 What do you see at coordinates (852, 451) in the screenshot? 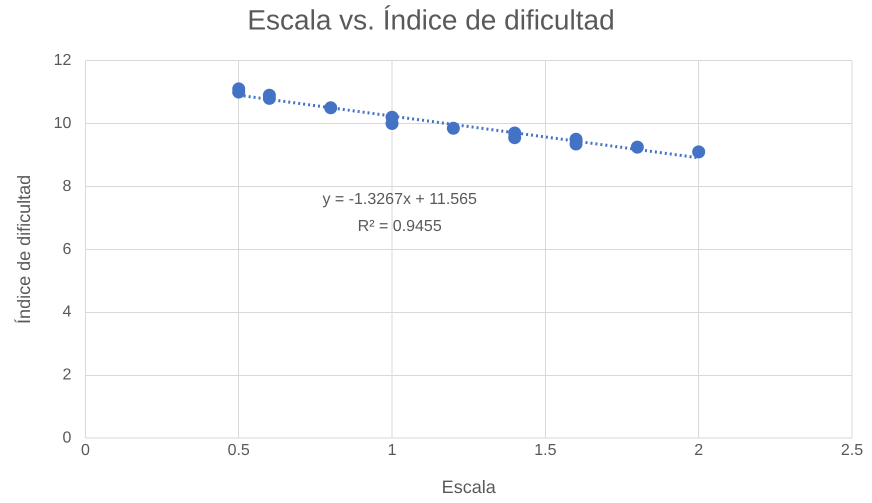
I see `x-tick-label: 2.5` at bounding box center [852, 451].